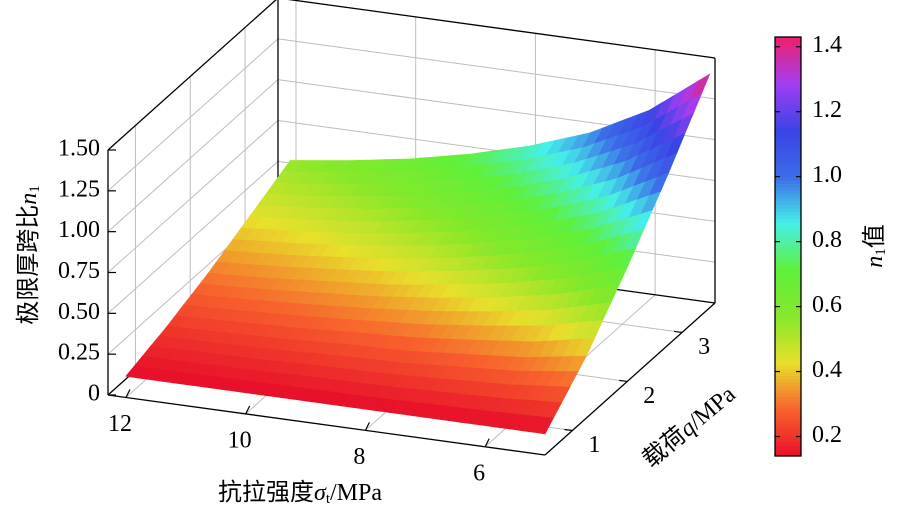  I want to click on colorbar: 0.2 0.4 0.6 0.8 1.0 1.2 1.4, so click(808, 244).